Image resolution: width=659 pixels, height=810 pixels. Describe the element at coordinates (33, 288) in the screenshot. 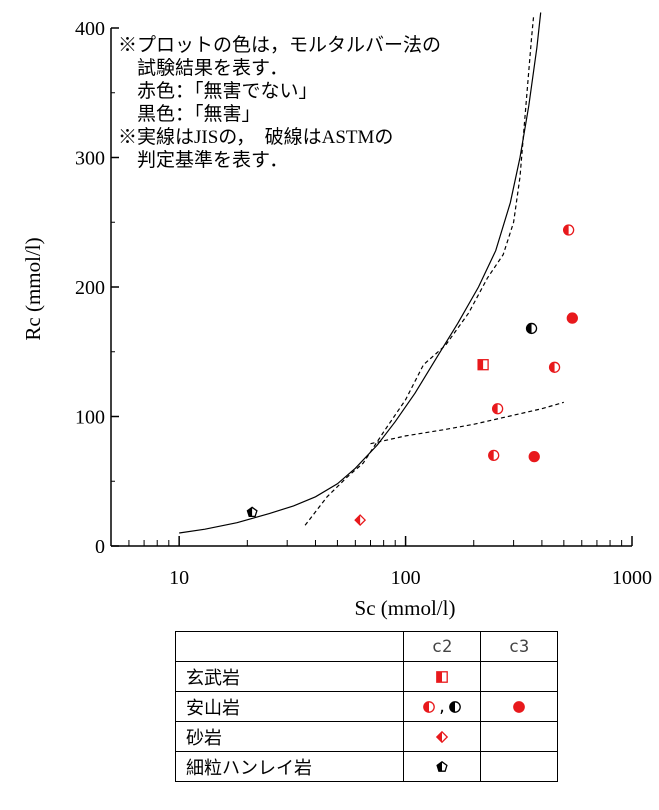

I see `y-axis-label: Rc (mmol/l)` at that location.